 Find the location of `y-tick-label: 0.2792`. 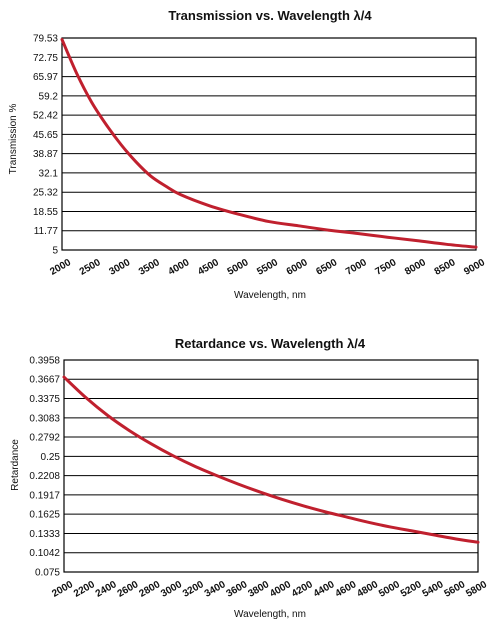

y-tick-label: 0.2792 is located at coordinates (44, 438).